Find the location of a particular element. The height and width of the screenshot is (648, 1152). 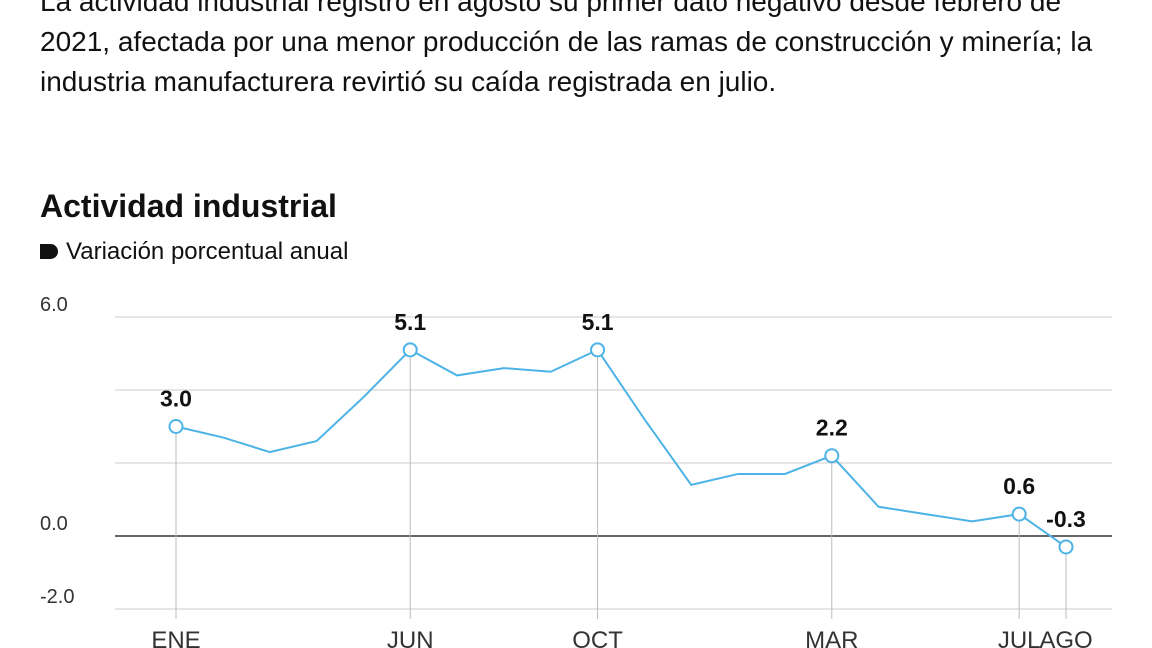

y-tick-label: 6.0 is located at coordinates (54, 305).